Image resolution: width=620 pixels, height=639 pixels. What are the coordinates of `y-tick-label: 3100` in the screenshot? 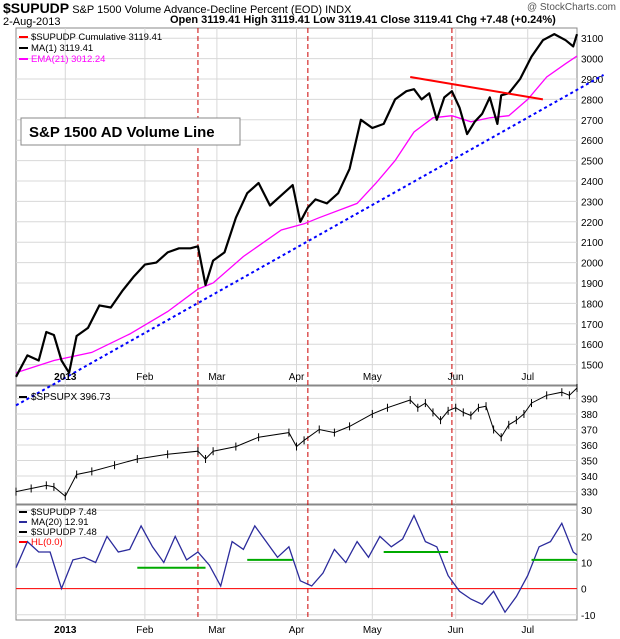 It's located at (592, 39).